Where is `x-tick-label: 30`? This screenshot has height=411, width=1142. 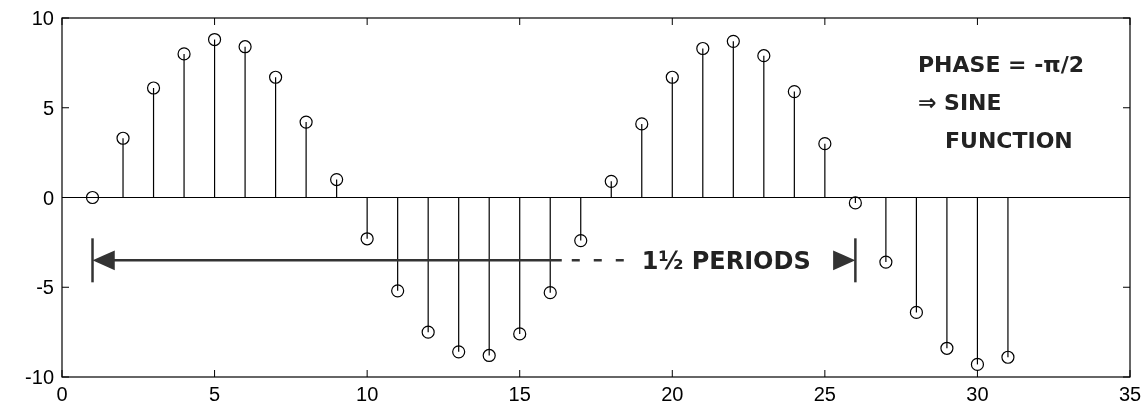 x-tick-label: 30 is located at coordinates (977, 394).